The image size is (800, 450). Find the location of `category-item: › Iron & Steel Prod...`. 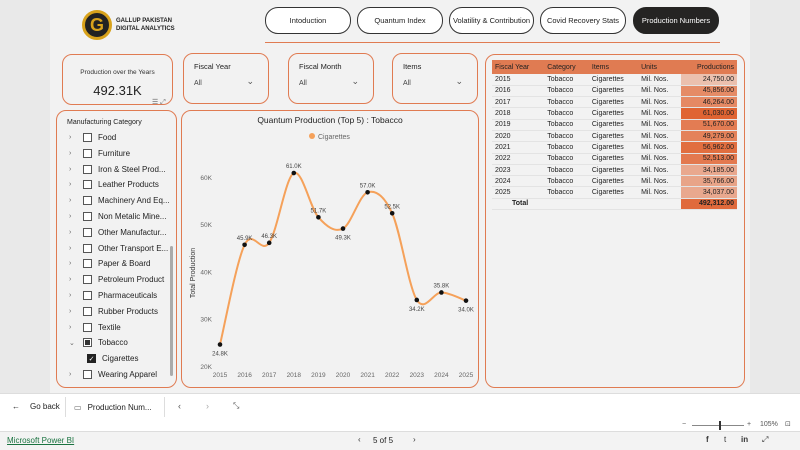

category-item: › Iron & Steel Prod... is located at coordinates (117, 169).